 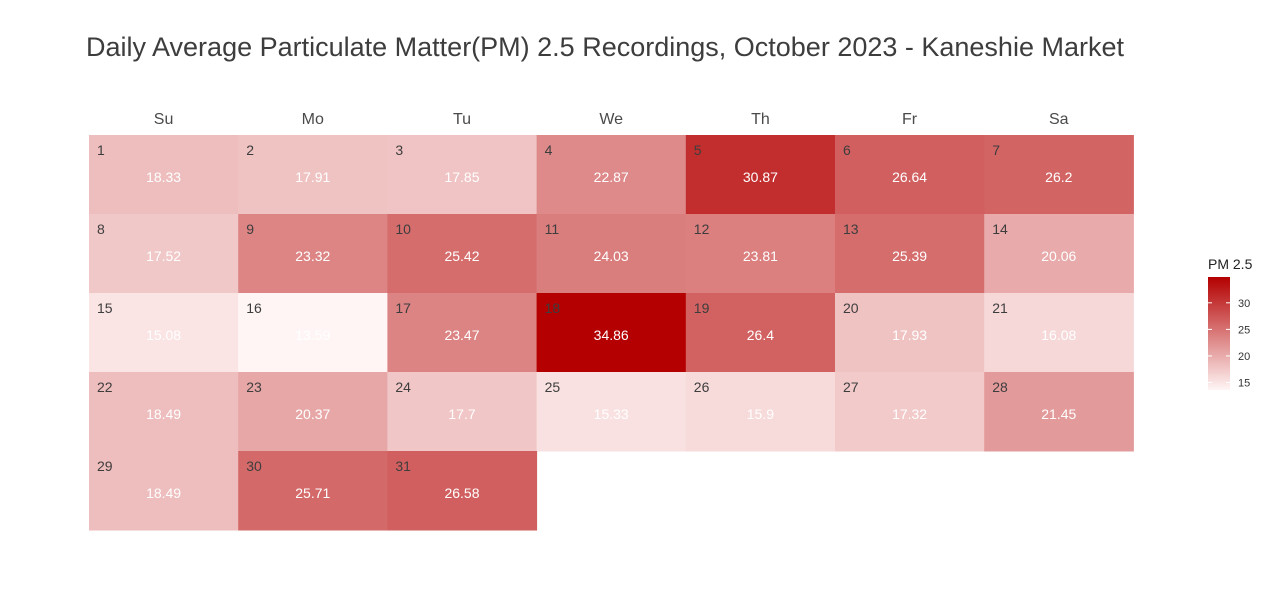 I want to click on day-cell: 21 16.08, so click(x=1059, y=333).